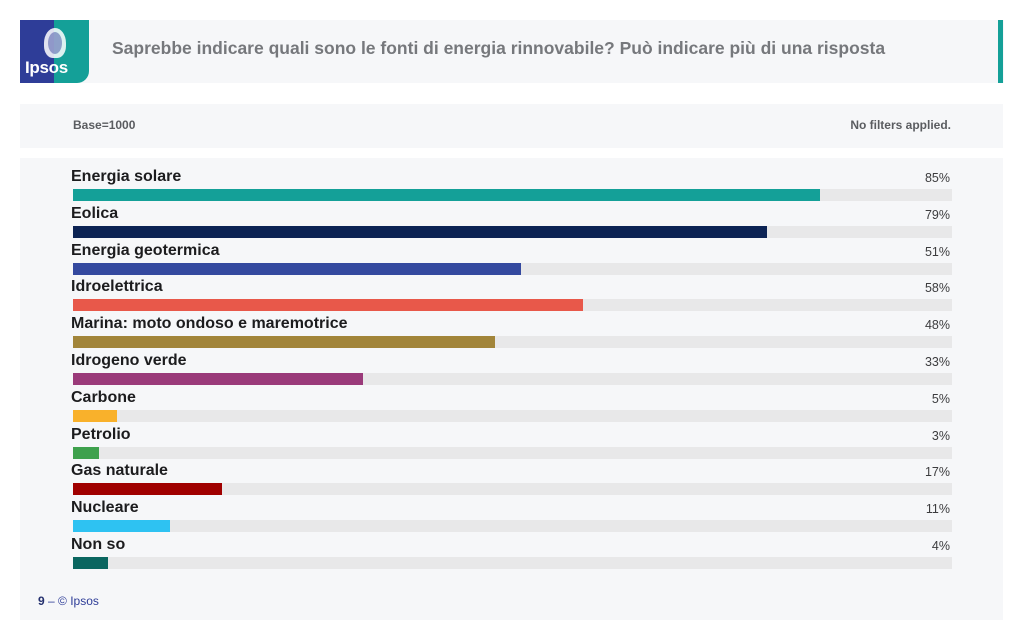 This screenshot has width=1024, height=640. Describe the element at coordinates (119, 471) in the screenshot. I see `category-label: Gas naturale` at that location.